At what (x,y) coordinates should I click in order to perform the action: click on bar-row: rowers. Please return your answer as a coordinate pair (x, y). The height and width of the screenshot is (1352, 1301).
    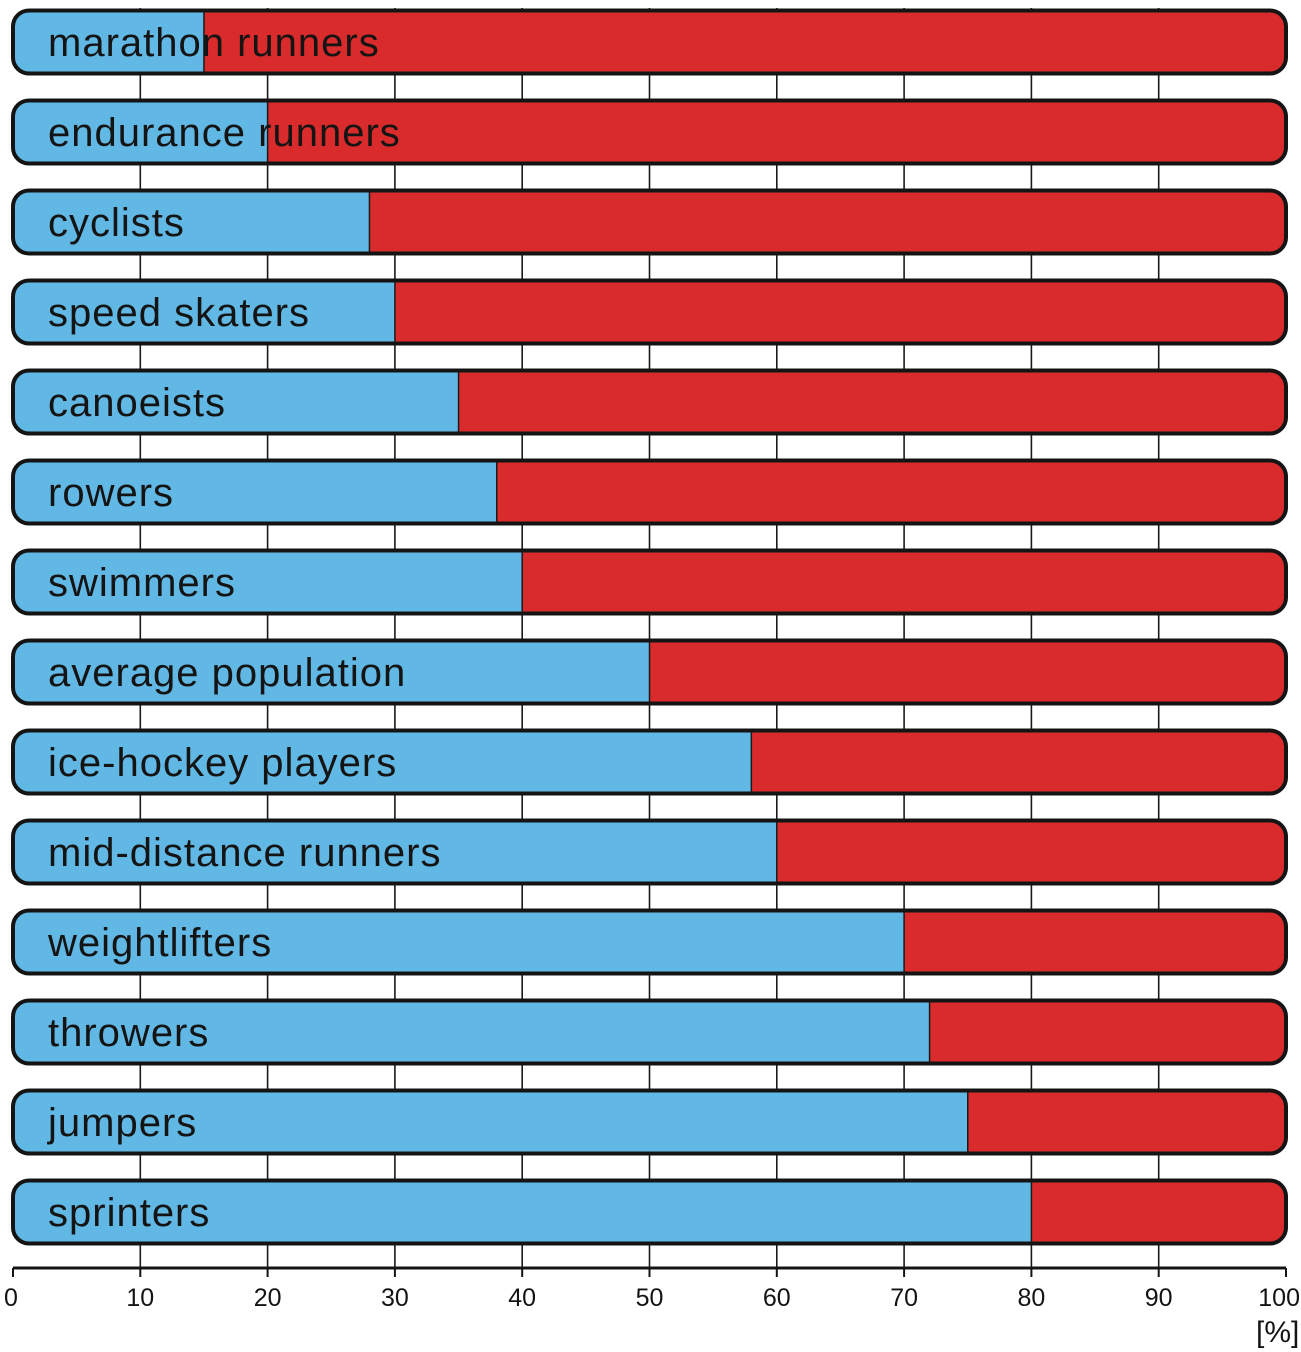
    Looking at the image, I should click on (649, 492).